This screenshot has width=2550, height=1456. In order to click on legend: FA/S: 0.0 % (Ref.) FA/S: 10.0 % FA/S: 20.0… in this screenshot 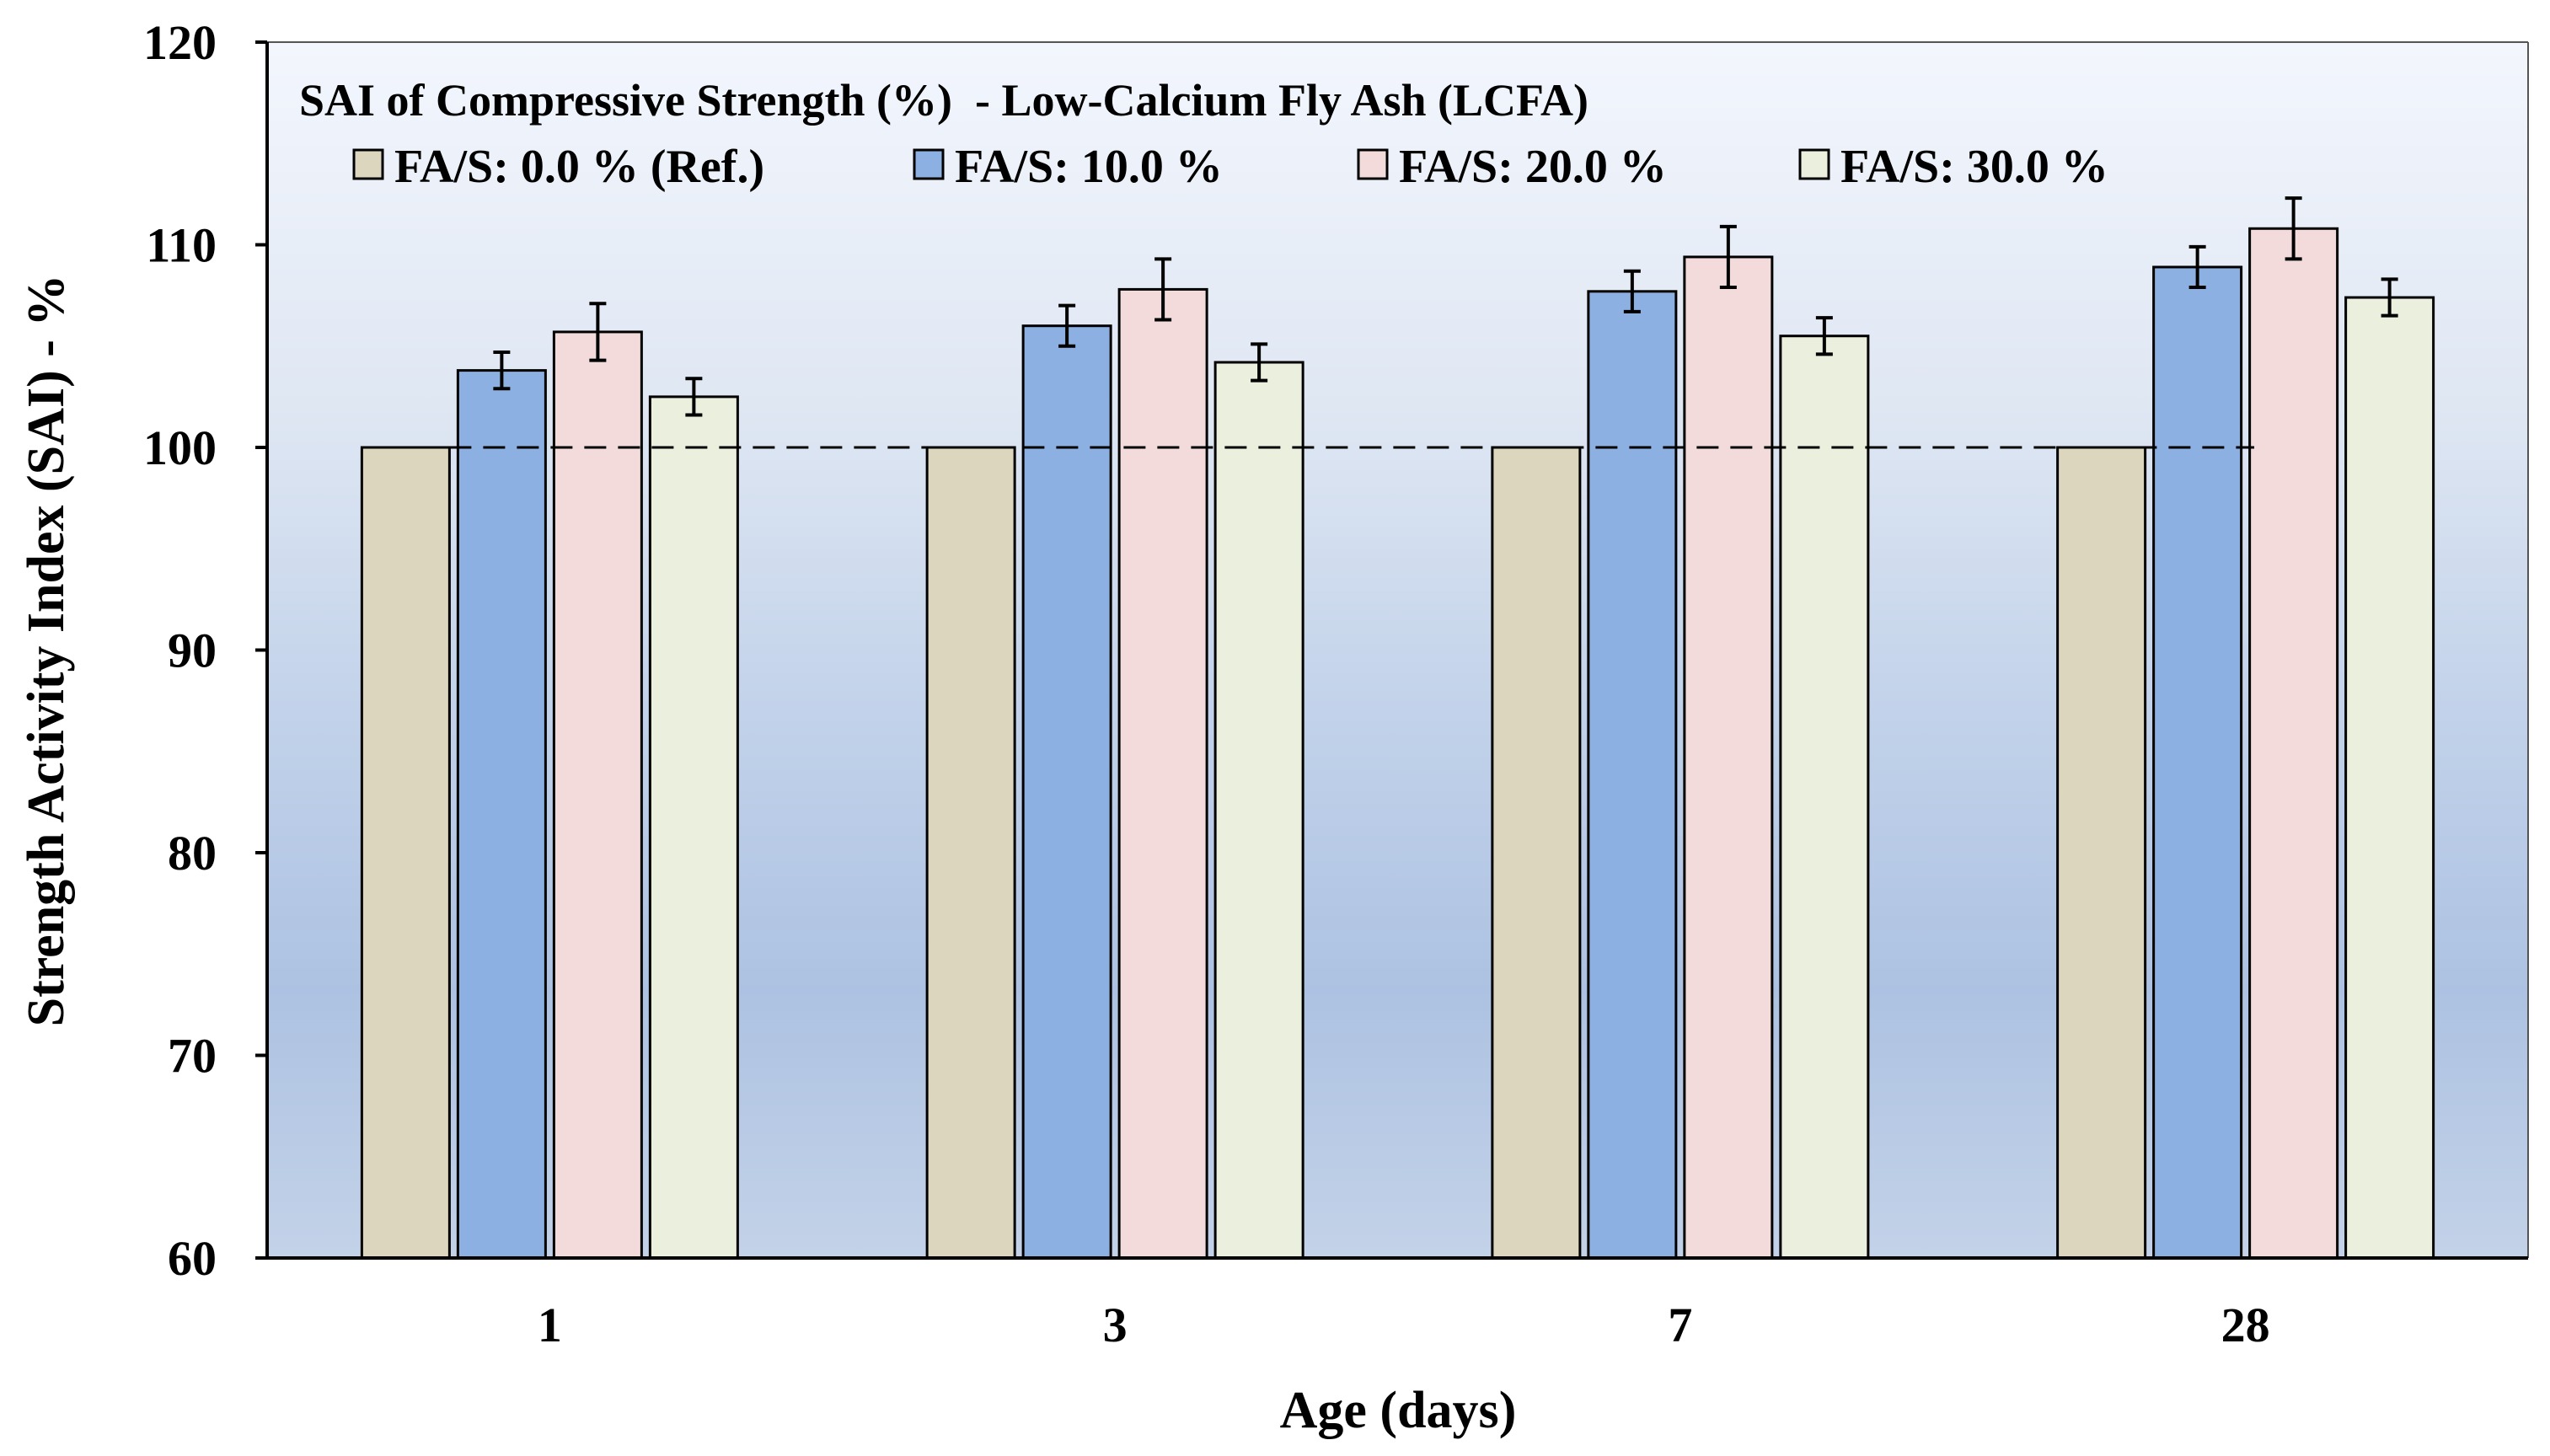, I will do `click(1230, 167)`.